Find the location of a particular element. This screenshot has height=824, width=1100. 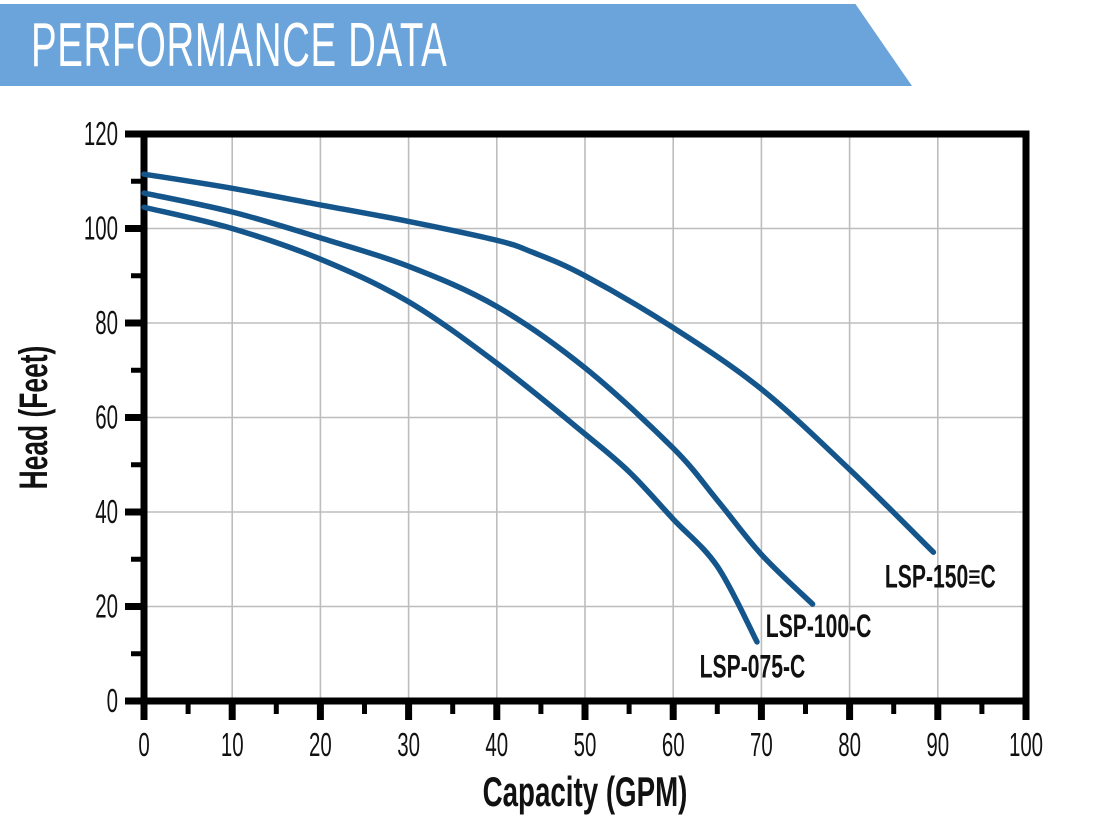

x-tick-label-100: 100 is located at coordinates (1026, 744).